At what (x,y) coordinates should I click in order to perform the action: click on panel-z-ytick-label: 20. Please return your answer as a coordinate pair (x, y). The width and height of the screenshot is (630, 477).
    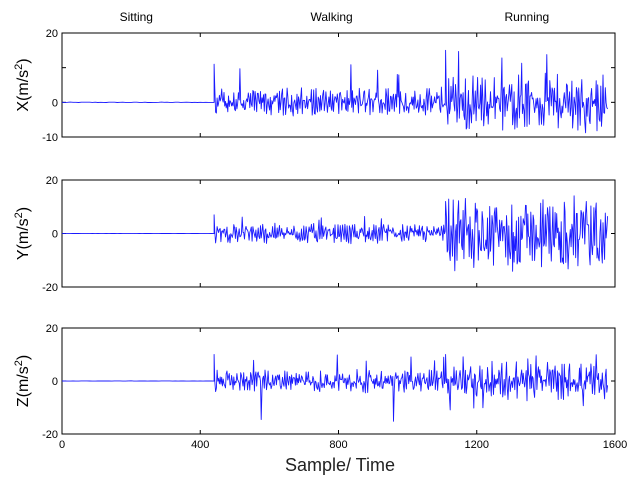
    Looking at the image, I should click on (52, 329).